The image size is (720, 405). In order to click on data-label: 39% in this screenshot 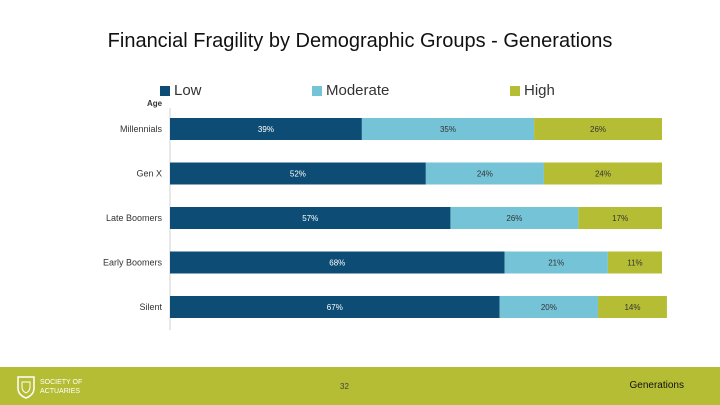, I will do `click(266, 129)`.